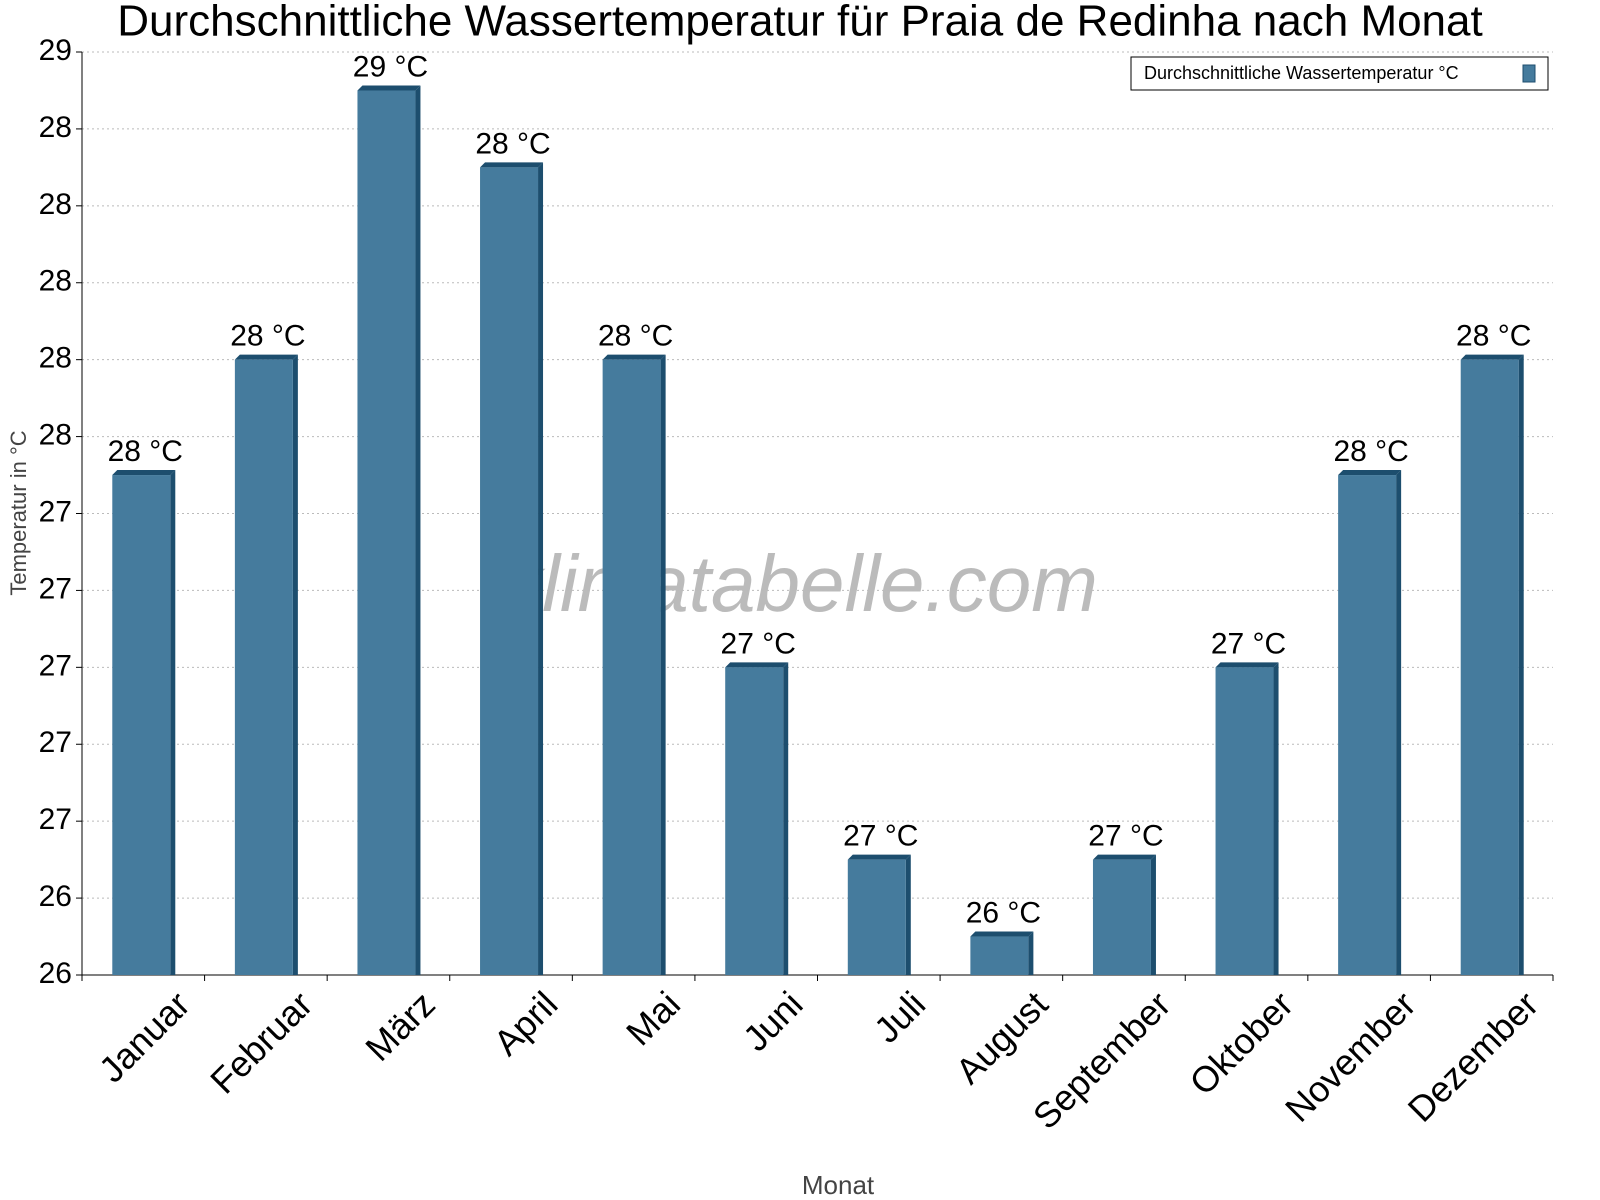 Image resolution: width=1600 pixels, height=1200 pixels. I want to click on data-label: 26 °C, so click(1003, 912).